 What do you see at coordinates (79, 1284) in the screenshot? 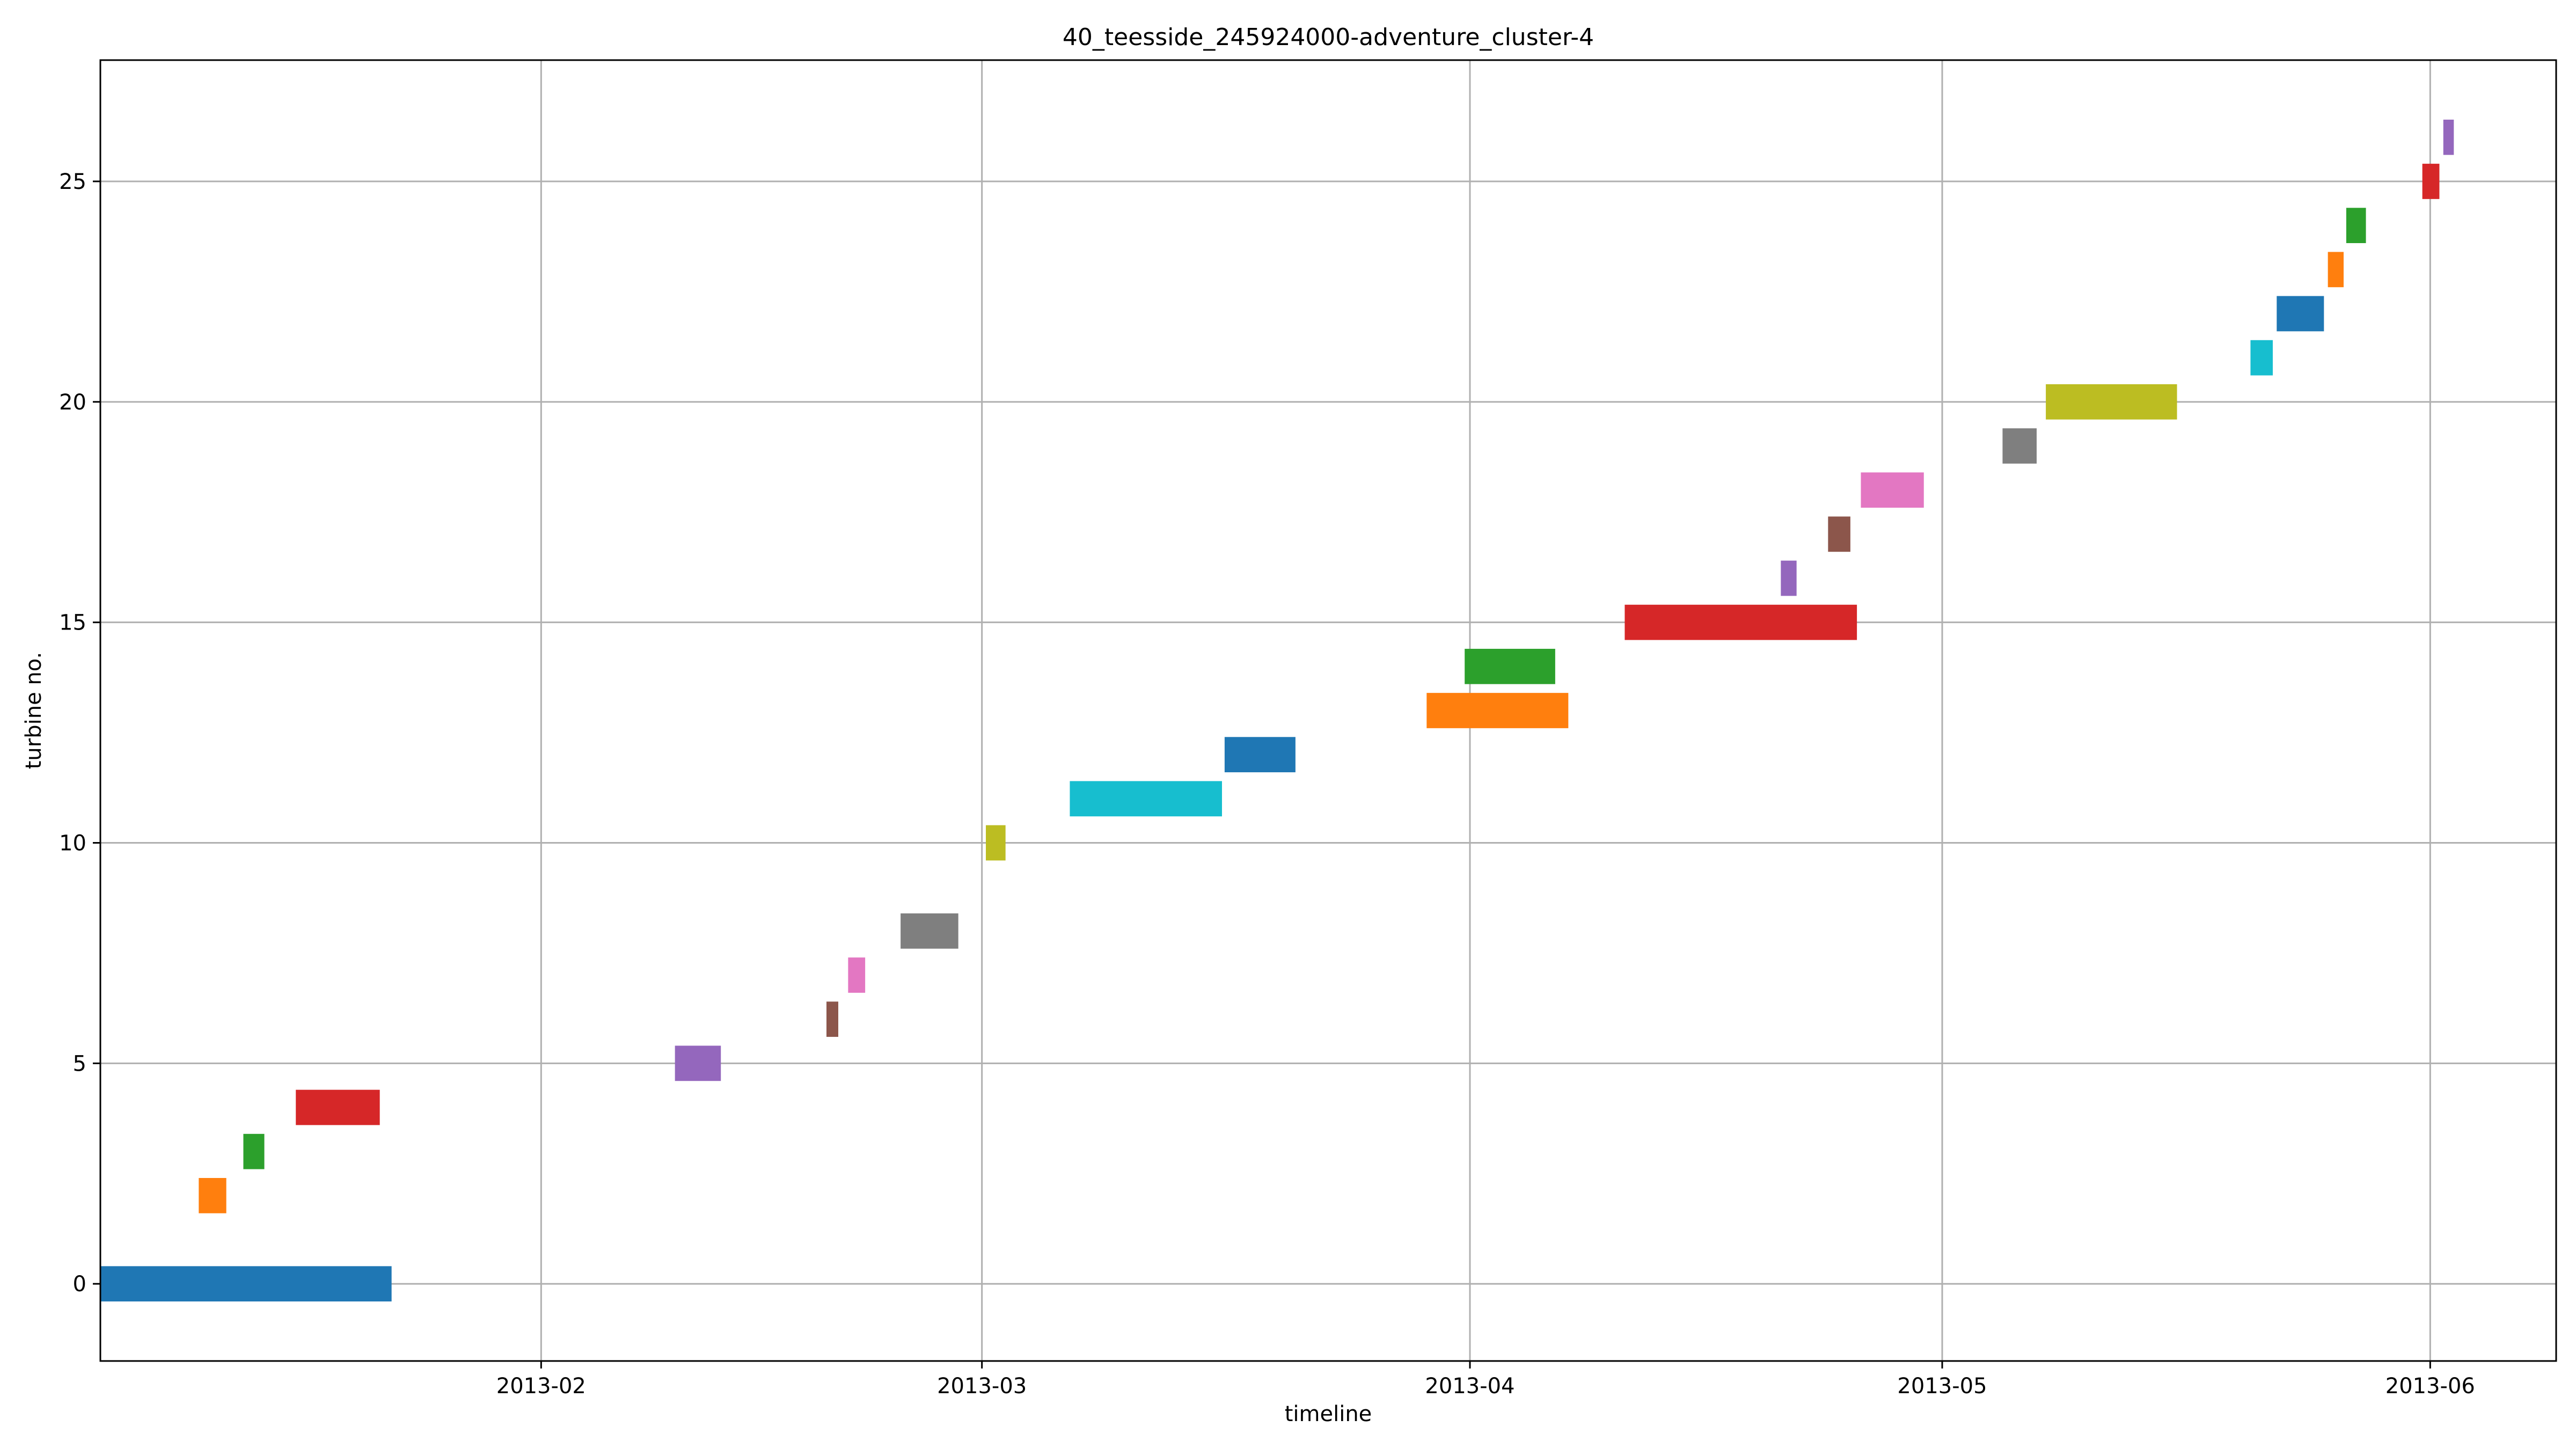
I see `y-tick-label: 0` at bounding box center [79, 1284].